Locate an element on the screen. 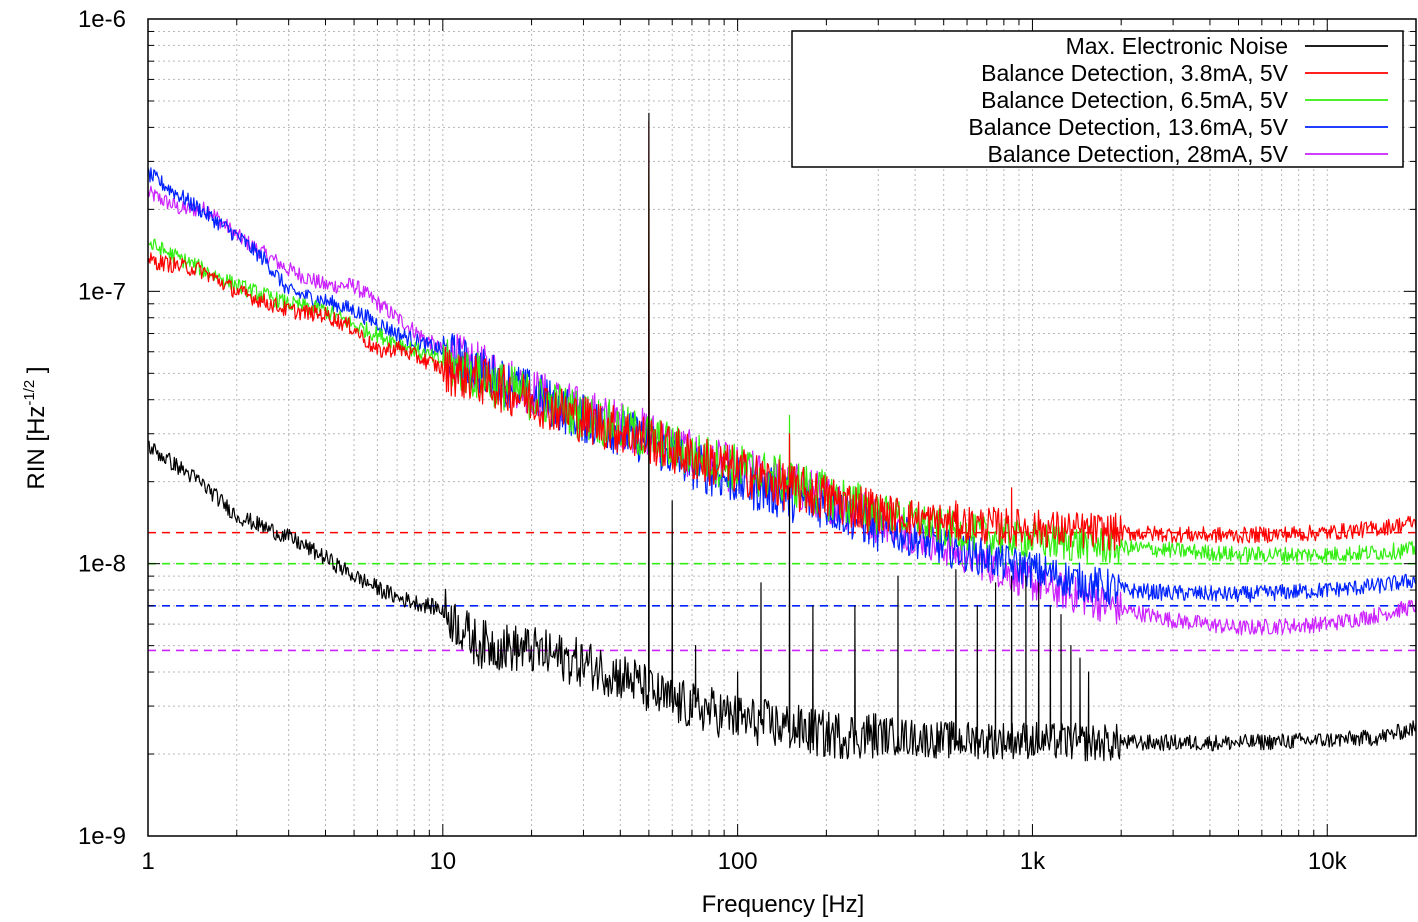 This screenshot has width=1418, height=922. legend-entry-label: Balance Detection, 3.8mA, 5V is located at coordinates (1134, 73).